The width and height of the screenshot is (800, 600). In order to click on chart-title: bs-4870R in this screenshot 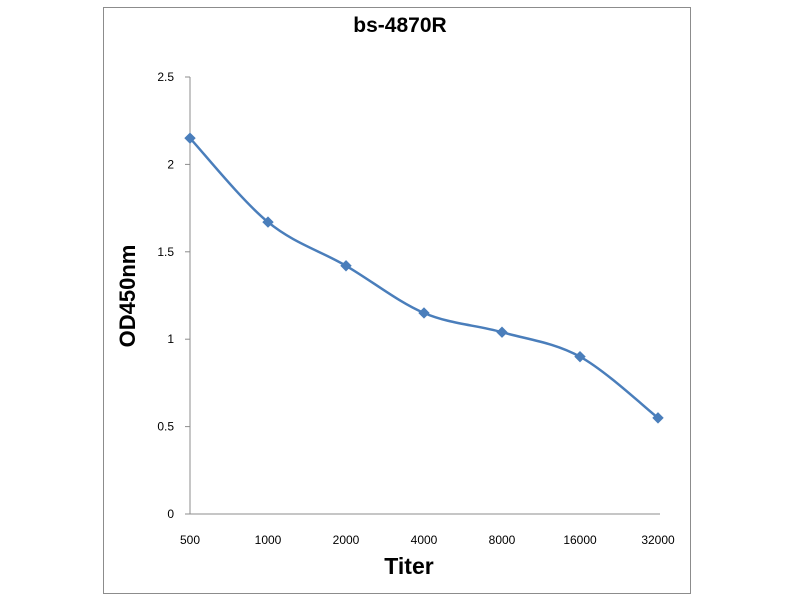, I will do `click(400, 25)`.